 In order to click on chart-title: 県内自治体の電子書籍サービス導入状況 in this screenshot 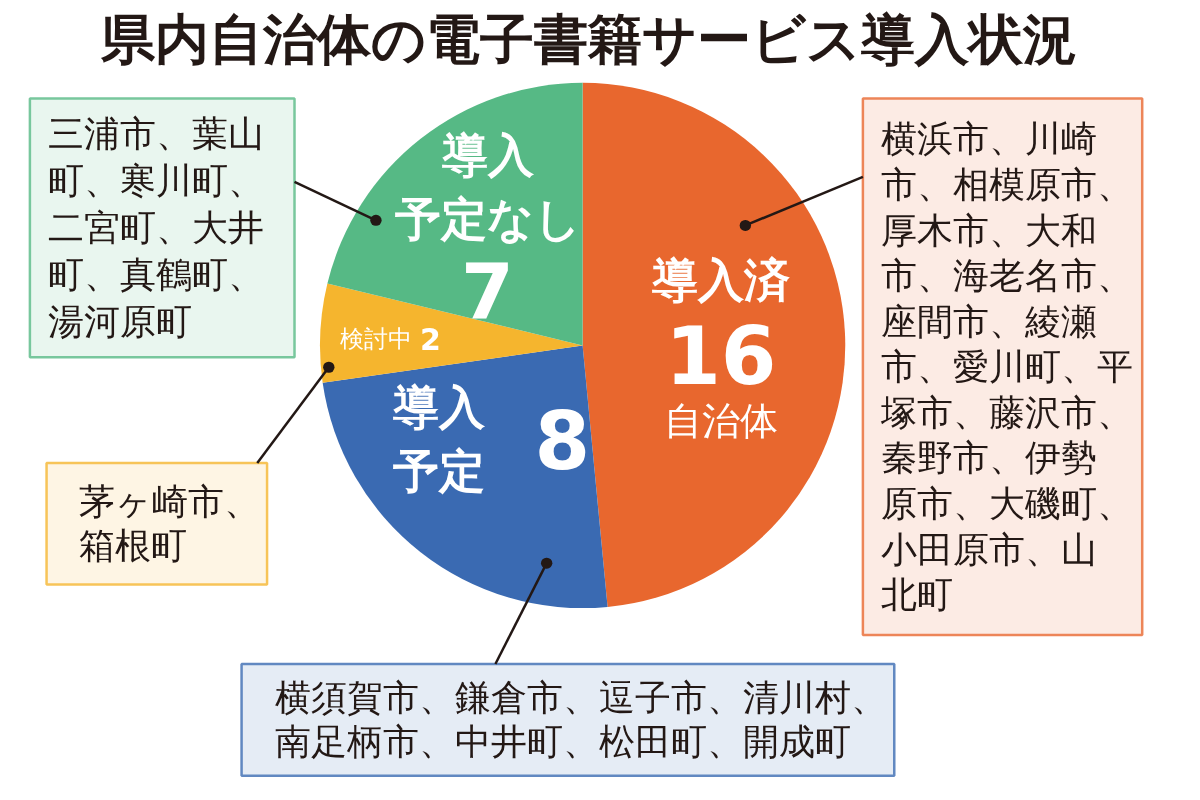, I will do `click(588, 40)`.